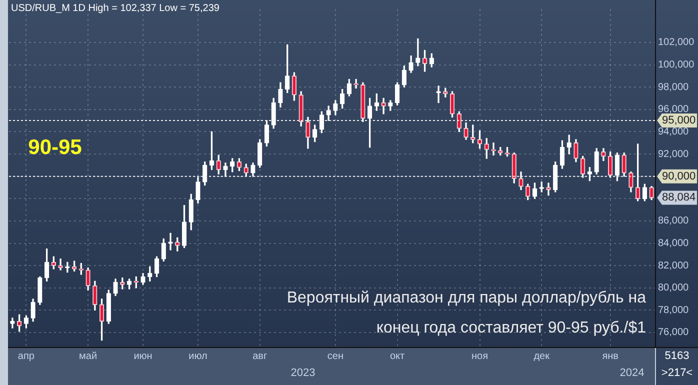 The width and height of the screenshot is (698, 385). I want to click on x-tick-label: дек, so click(542, 356).